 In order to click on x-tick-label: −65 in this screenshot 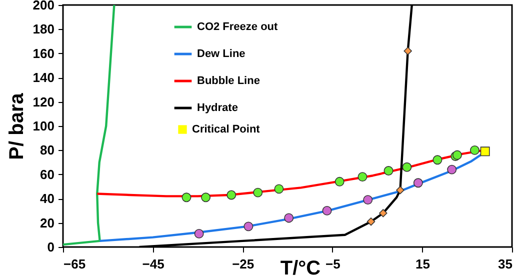, I will do `click(75, 264)`.